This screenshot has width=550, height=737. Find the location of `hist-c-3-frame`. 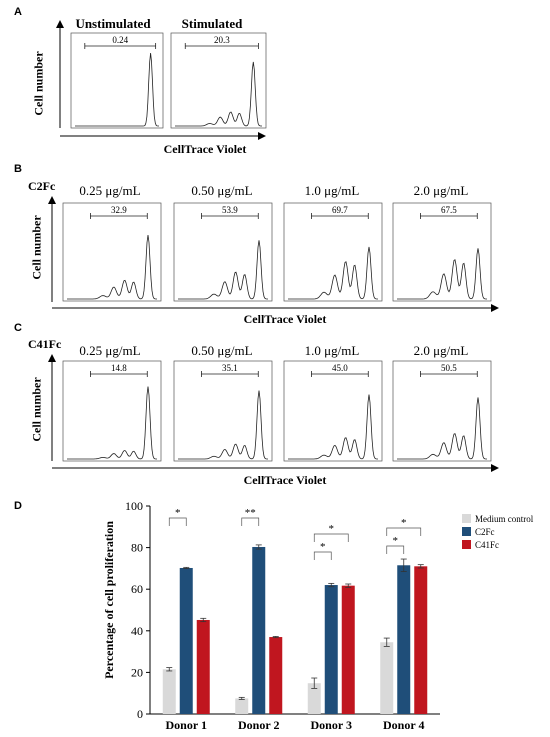

hist-c-3-frame is located at coordinates (333, 411).